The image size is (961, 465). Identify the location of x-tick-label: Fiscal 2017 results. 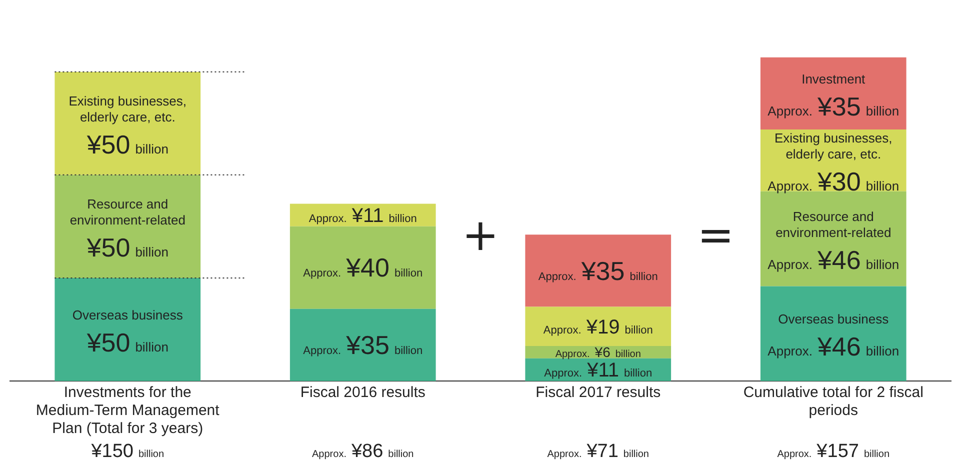
(598, 393).